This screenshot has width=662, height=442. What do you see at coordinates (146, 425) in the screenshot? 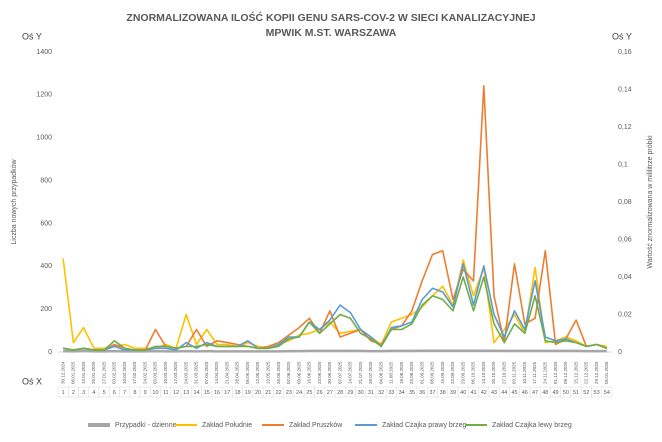
I see `legend-label: Przypadki - dzienne` at bounding box center [146, 425].